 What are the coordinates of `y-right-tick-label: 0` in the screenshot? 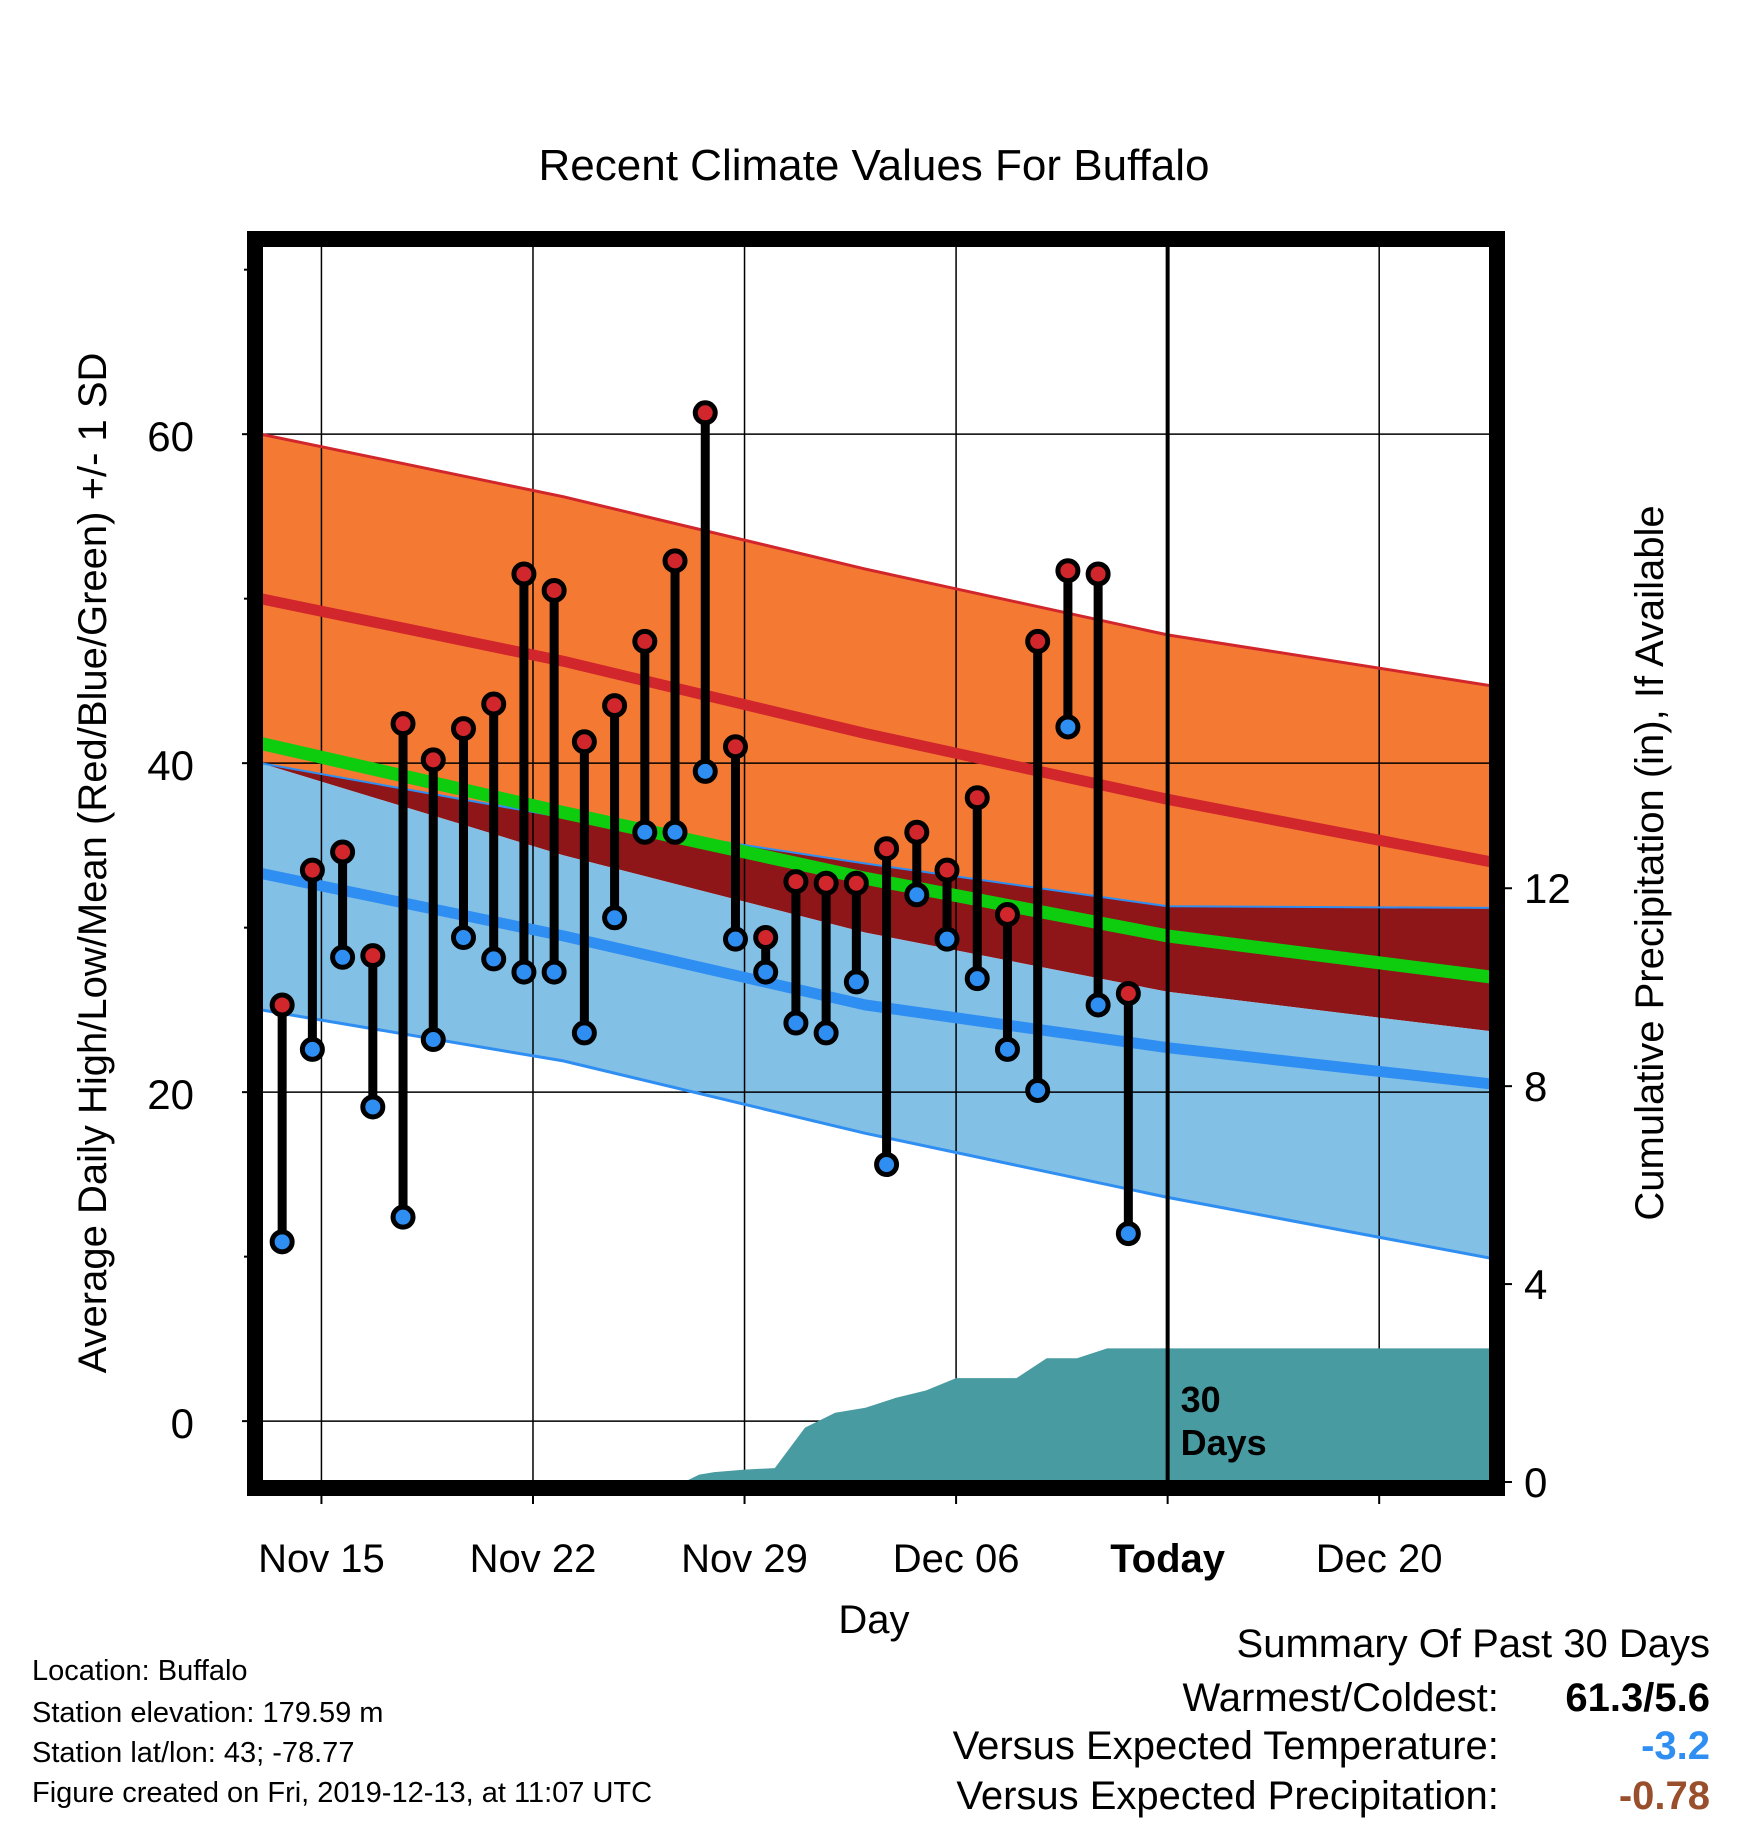 It's located at (1535, 1482).